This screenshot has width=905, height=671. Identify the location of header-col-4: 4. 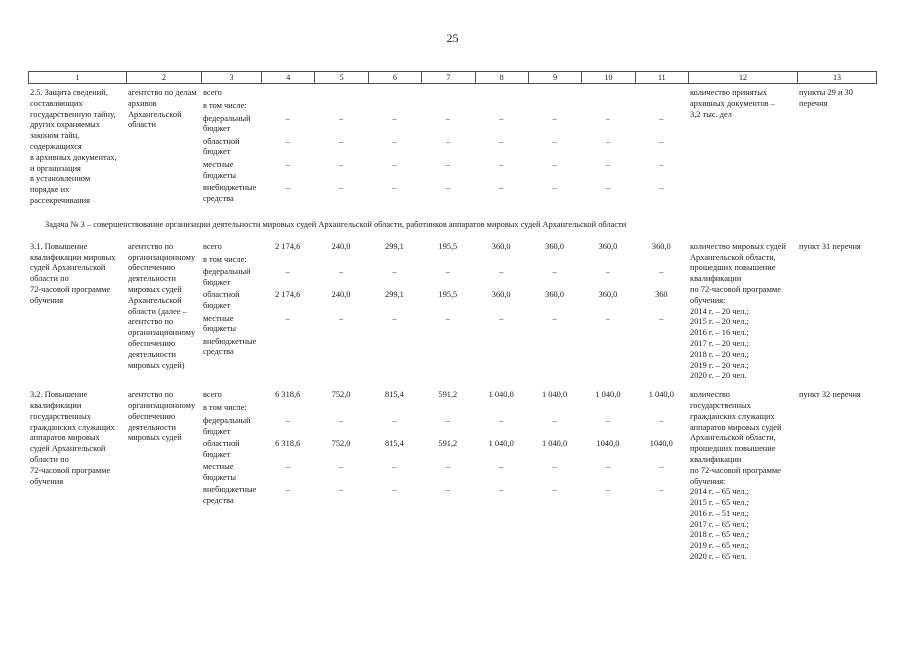
(288, 77).